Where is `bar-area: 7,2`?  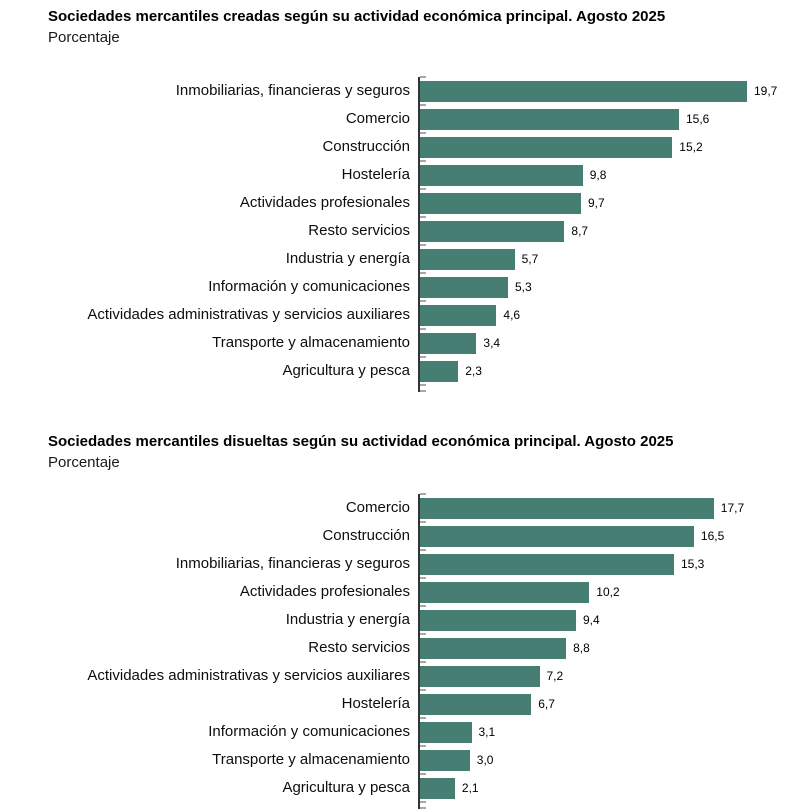
bar-area: 7,2 is located at coordinates (601, 675).